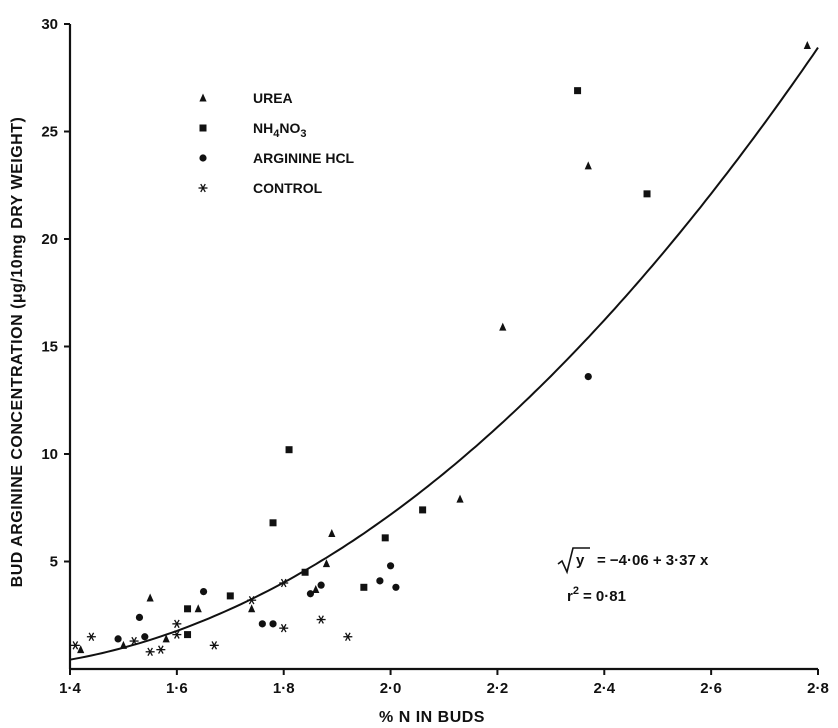 The width and height of the screenshot is (838, 728). What do you see at coordinates (49, 132) in the screenshot?
I see `y-tick-label: 25` at bounding box center [49, 132].